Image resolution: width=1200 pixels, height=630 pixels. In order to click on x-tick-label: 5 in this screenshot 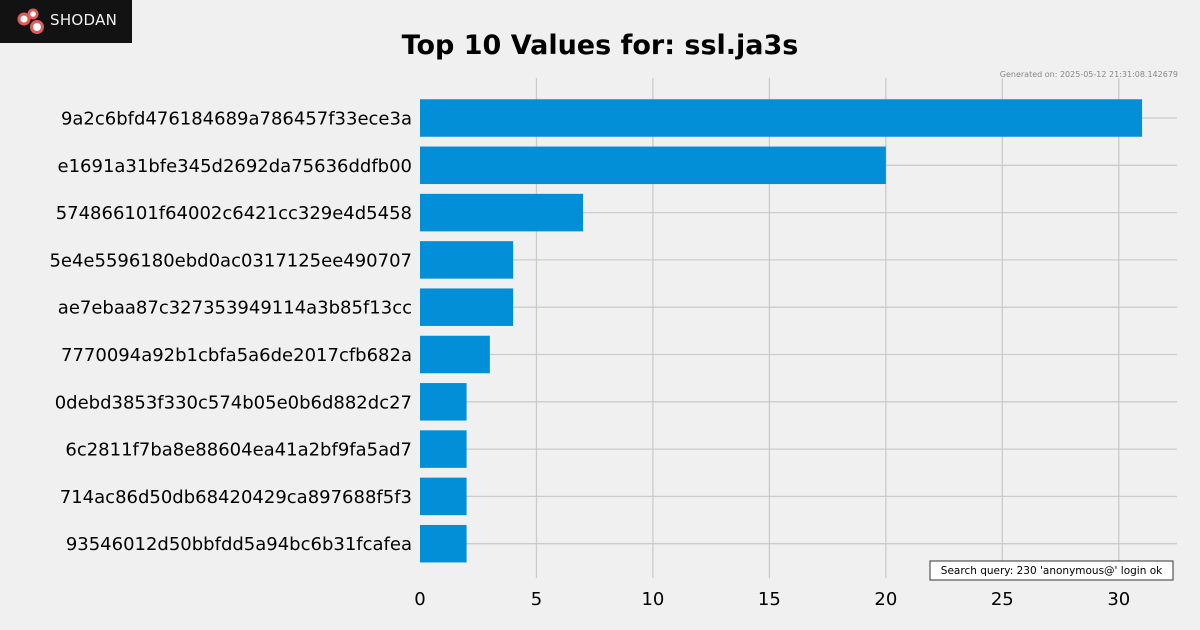, I will do `click(536, 599)`.